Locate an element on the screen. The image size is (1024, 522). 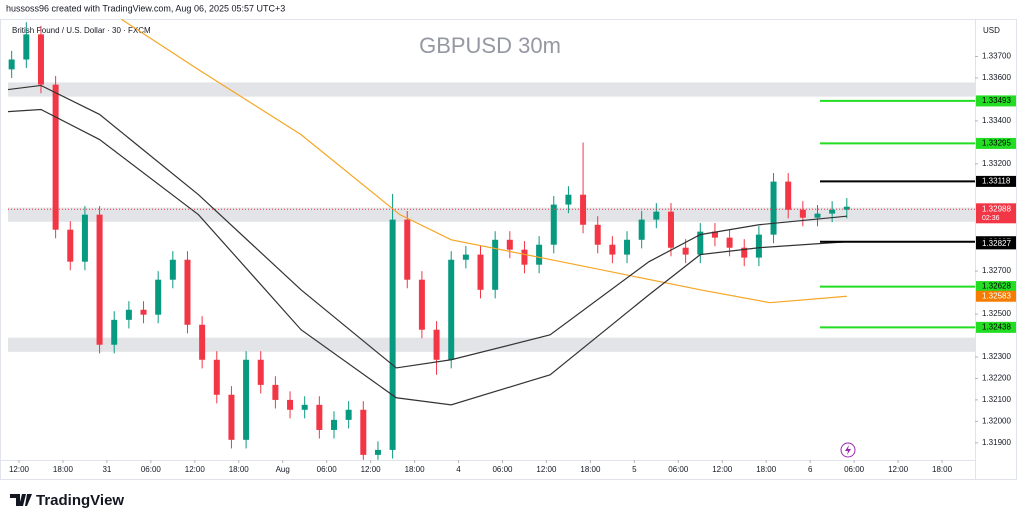
level-label: 1.32438 is located at coordinates (996, 326).